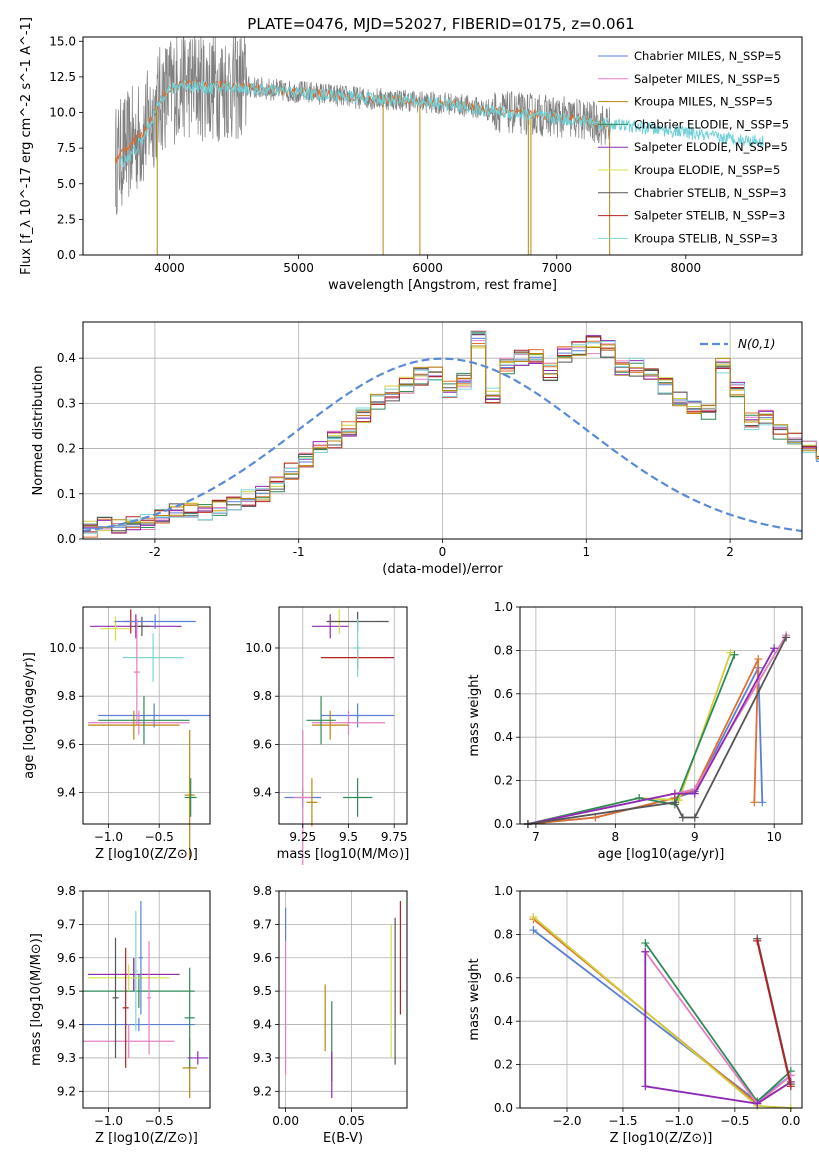 The height and width of the screenshot is (1174, 819). Describe the element at coordinates (616, 837) in the screenshot. I see `x-tick-label: 8` at that location.